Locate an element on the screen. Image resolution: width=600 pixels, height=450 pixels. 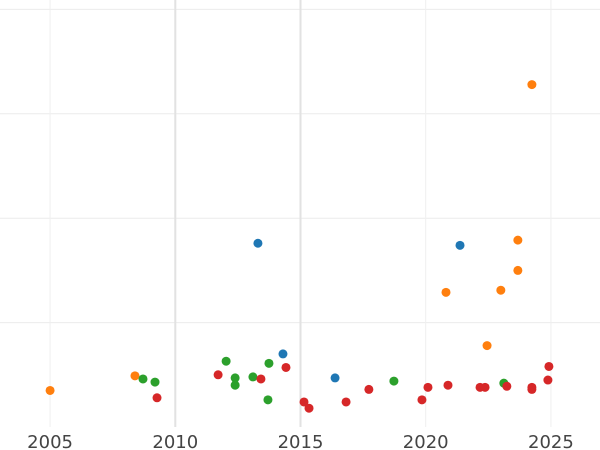
x-tick-label: 2005 is located at coordinates (50, 441).